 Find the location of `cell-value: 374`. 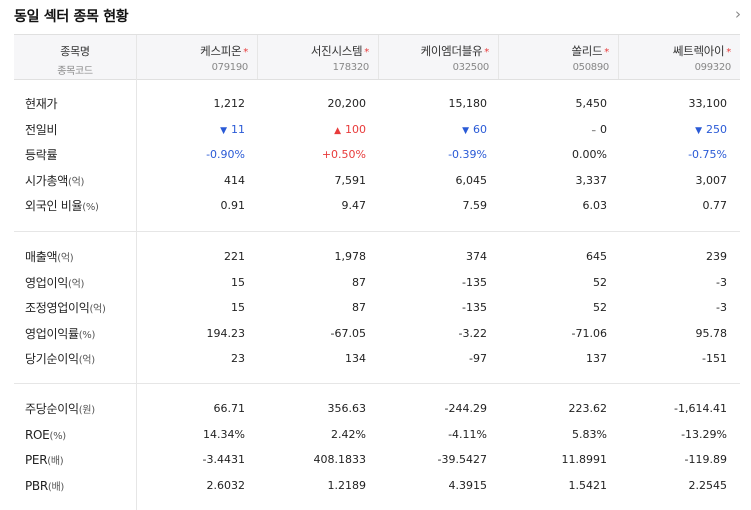

cell-value: 374 is located at coordinates (476, 256).